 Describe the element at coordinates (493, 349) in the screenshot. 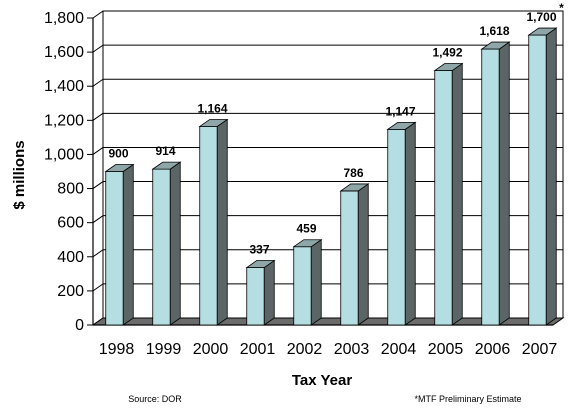

I see `x-tick-label: 2006` at that location.